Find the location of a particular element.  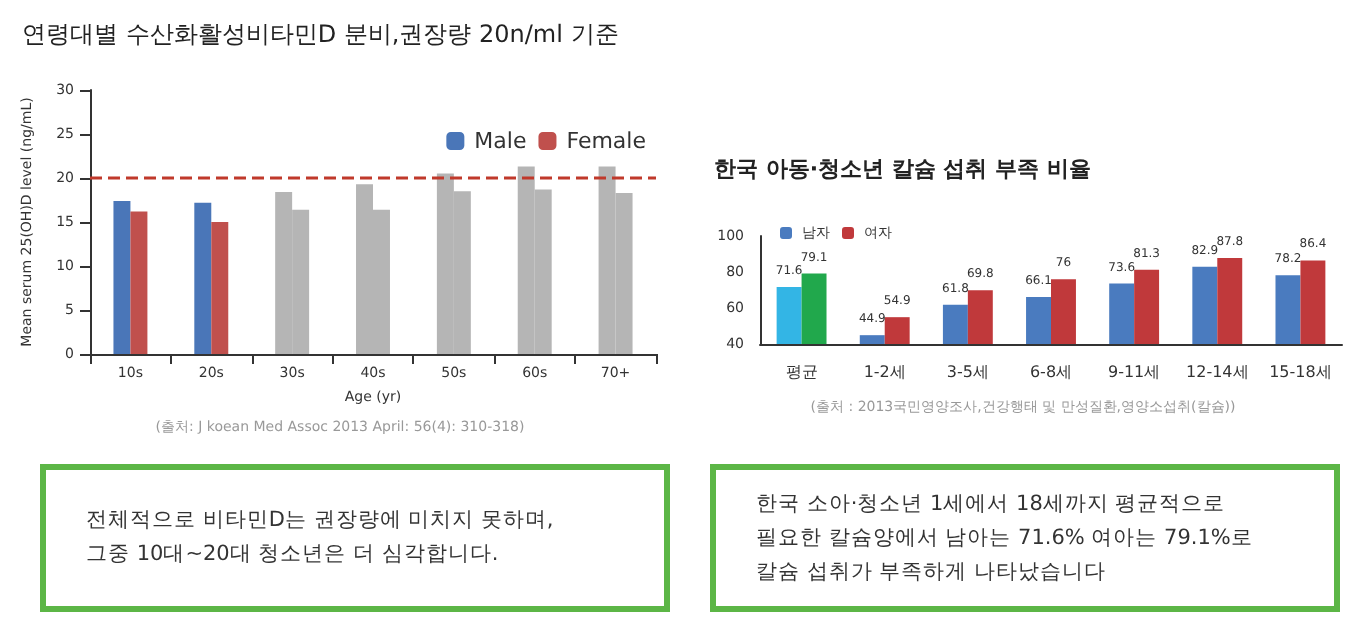

text: 칼슘 섭취가 부족하게 나타났습니다 is located at coordinates (932, 572).